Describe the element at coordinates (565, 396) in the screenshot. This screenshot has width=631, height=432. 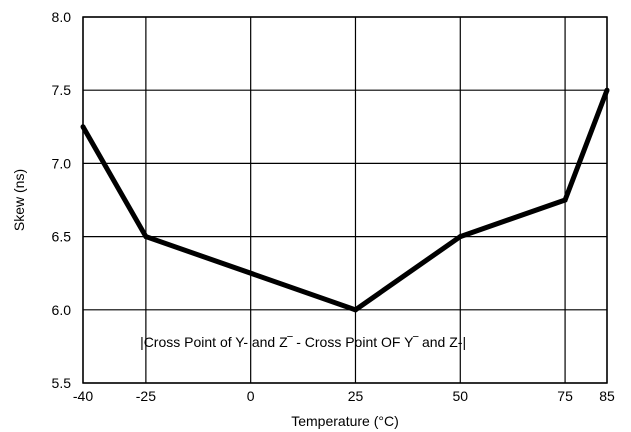
I see `x-tick-label: 75` at that location.